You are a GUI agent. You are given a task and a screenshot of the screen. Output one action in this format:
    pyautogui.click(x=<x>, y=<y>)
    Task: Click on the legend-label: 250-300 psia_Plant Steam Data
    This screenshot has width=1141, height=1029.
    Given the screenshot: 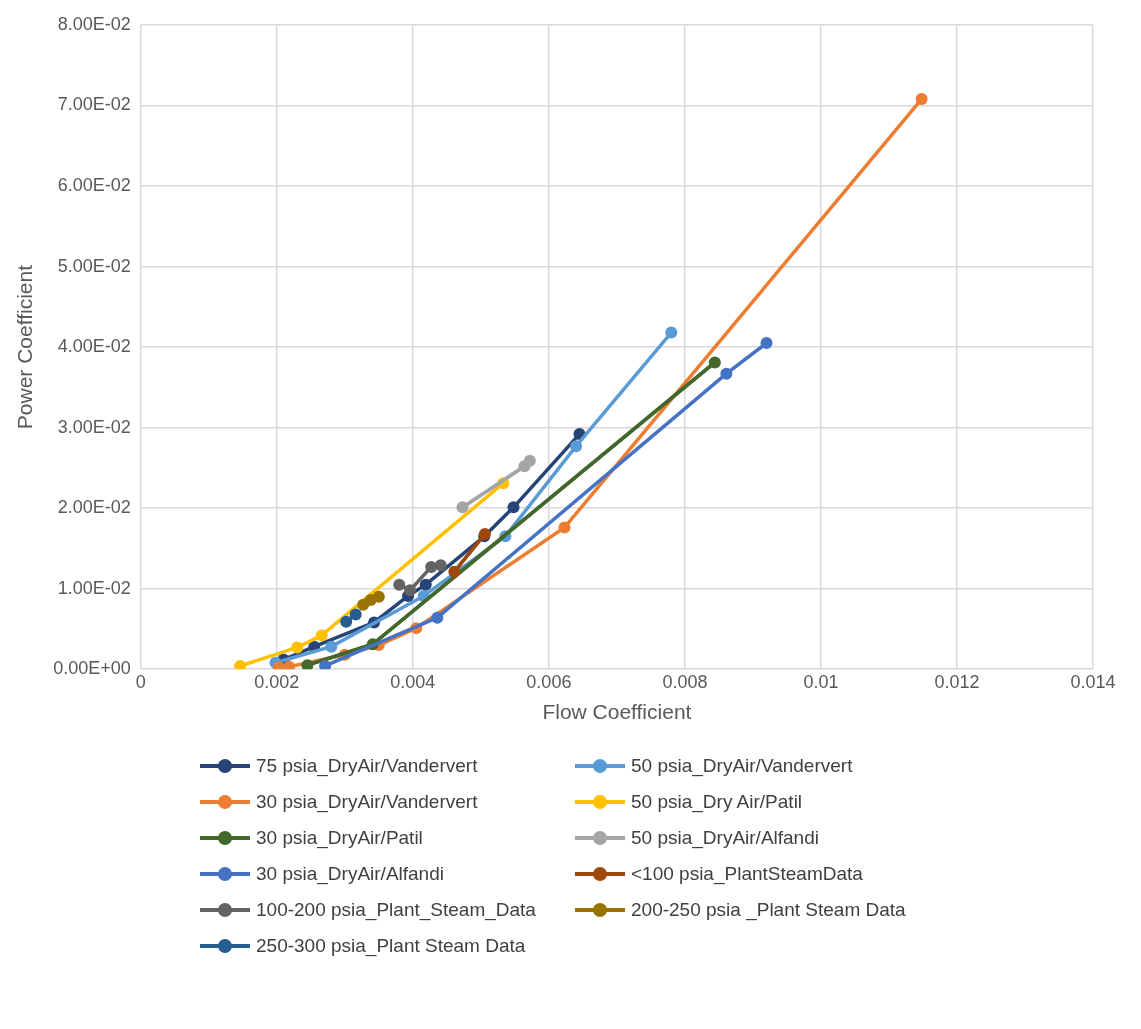 What is the action you would take?
    pyautogui.click(x=391, y=946)
    